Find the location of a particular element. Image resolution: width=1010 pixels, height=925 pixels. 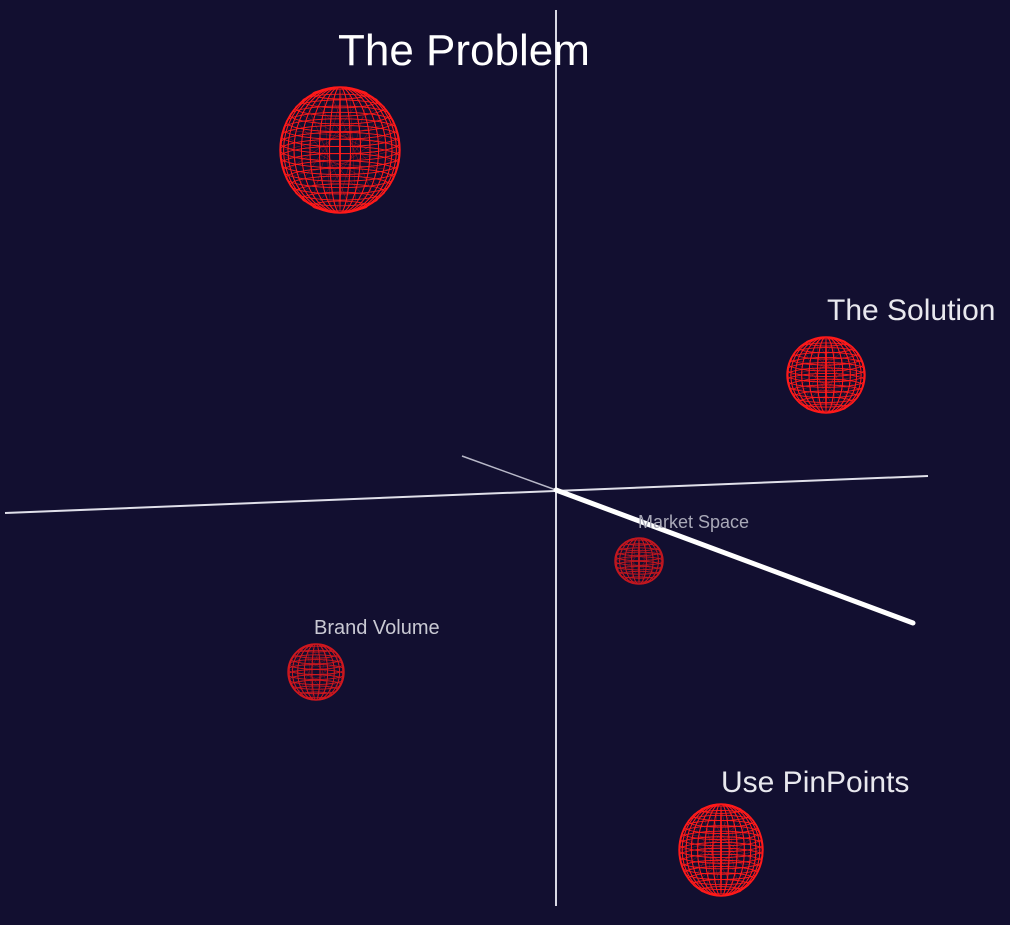

z-axis-front-line is located at coordinates (734, 556).